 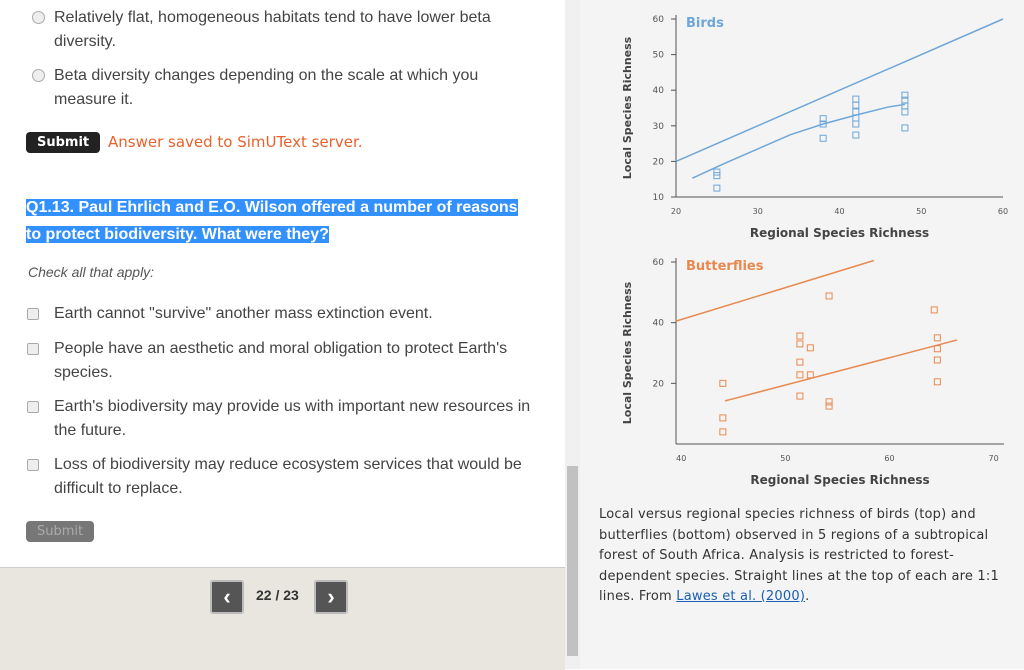 What do you see at coordinates (282, 618) in the screenshot?
I see `footer: ‹ 22 / 23 ›` at bounding box center [282, 618].